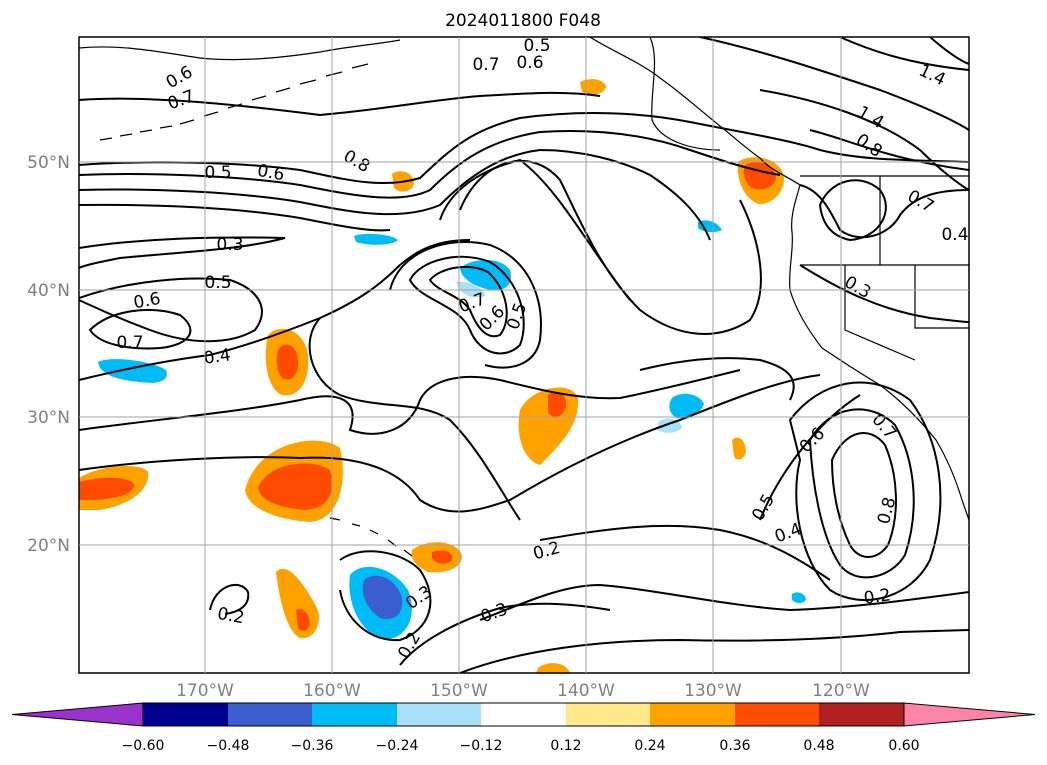  Describe the element at coordinates (143, 746) in the screenshot. I see `colorbar-tick-label: −0.60` at that location.